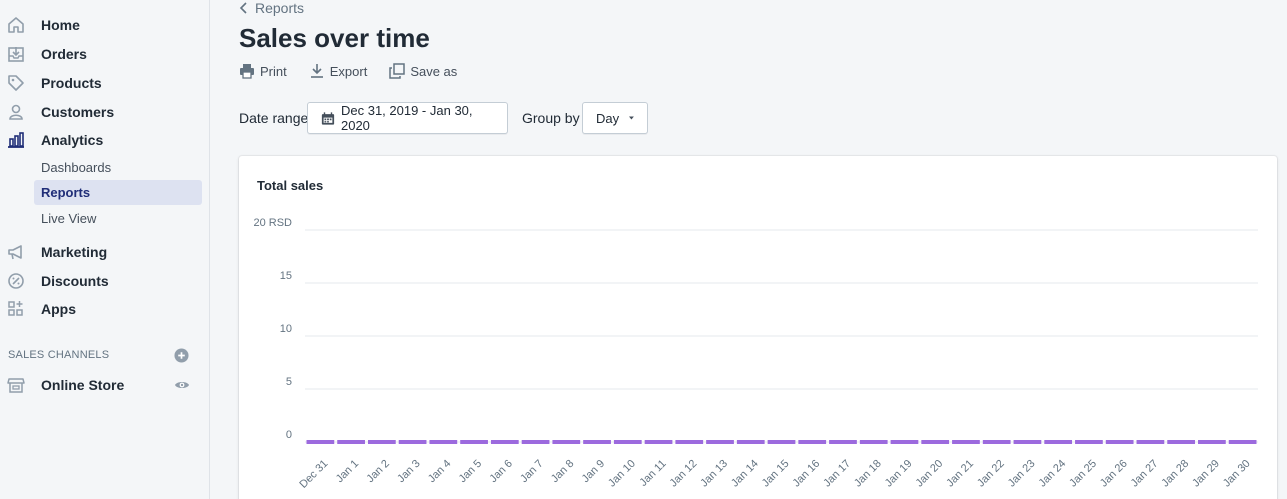  Describe the element at coordinates (868, 474) in the screenshot. I see `x-tick-label: Jan 18` at that location.